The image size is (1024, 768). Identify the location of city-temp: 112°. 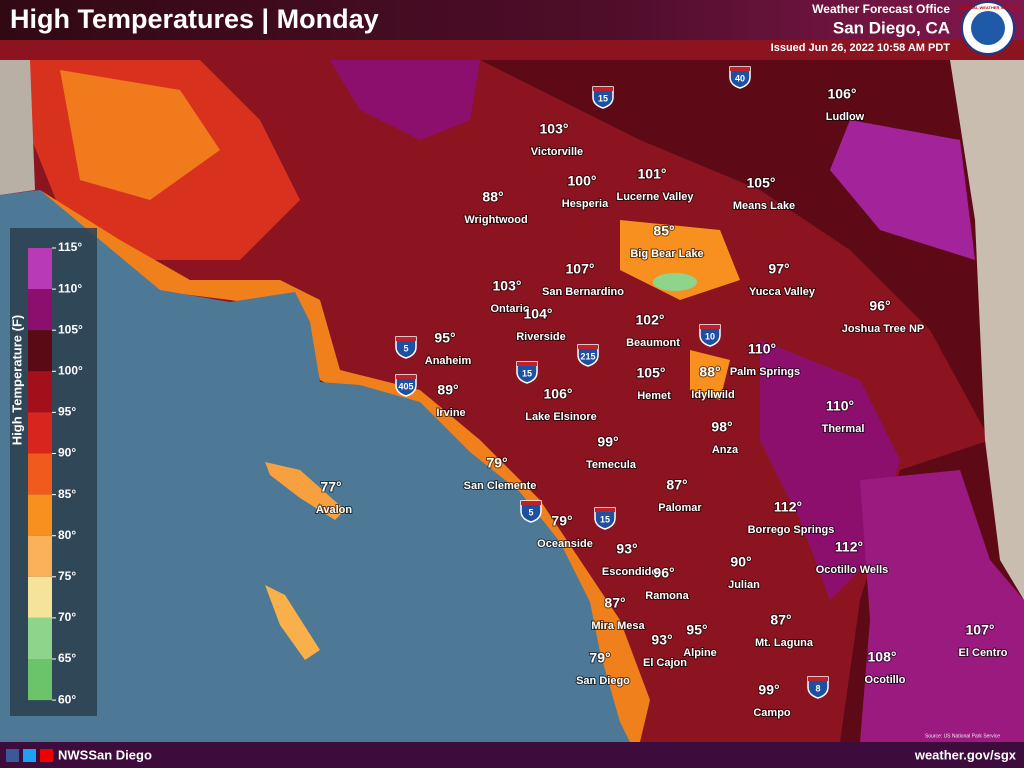
(849, 547).